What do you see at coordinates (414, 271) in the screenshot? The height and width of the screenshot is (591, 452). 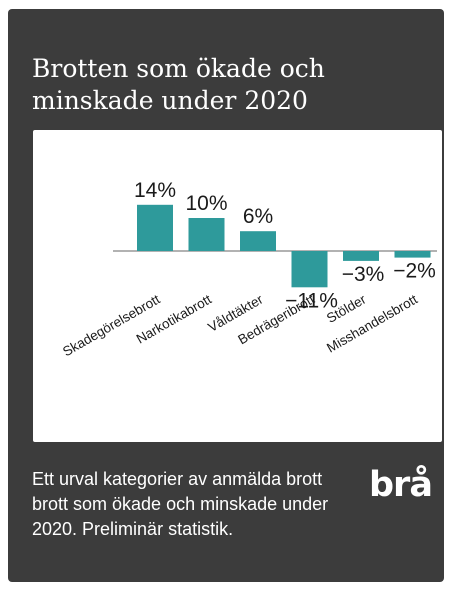 I see `data-label-6: −2%` at bounding box center [414, 271].